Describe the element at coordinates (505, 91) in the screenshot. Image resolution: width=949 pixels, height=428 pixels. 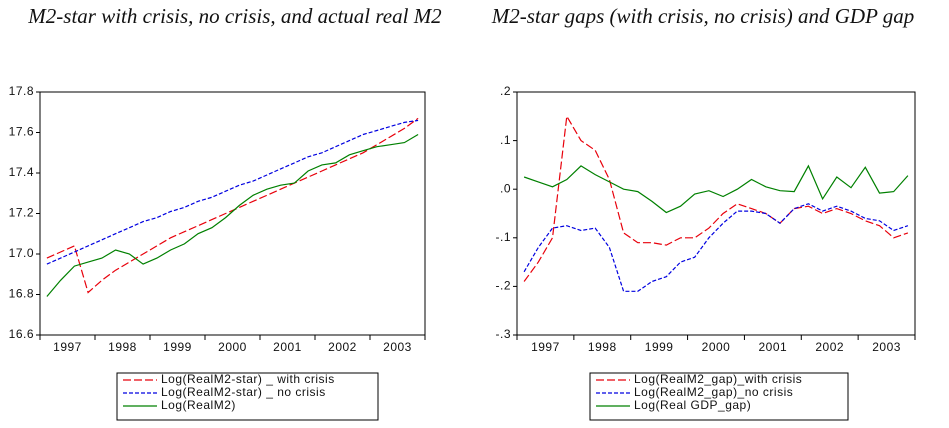
I see `y-tick-label: .2` at that location.